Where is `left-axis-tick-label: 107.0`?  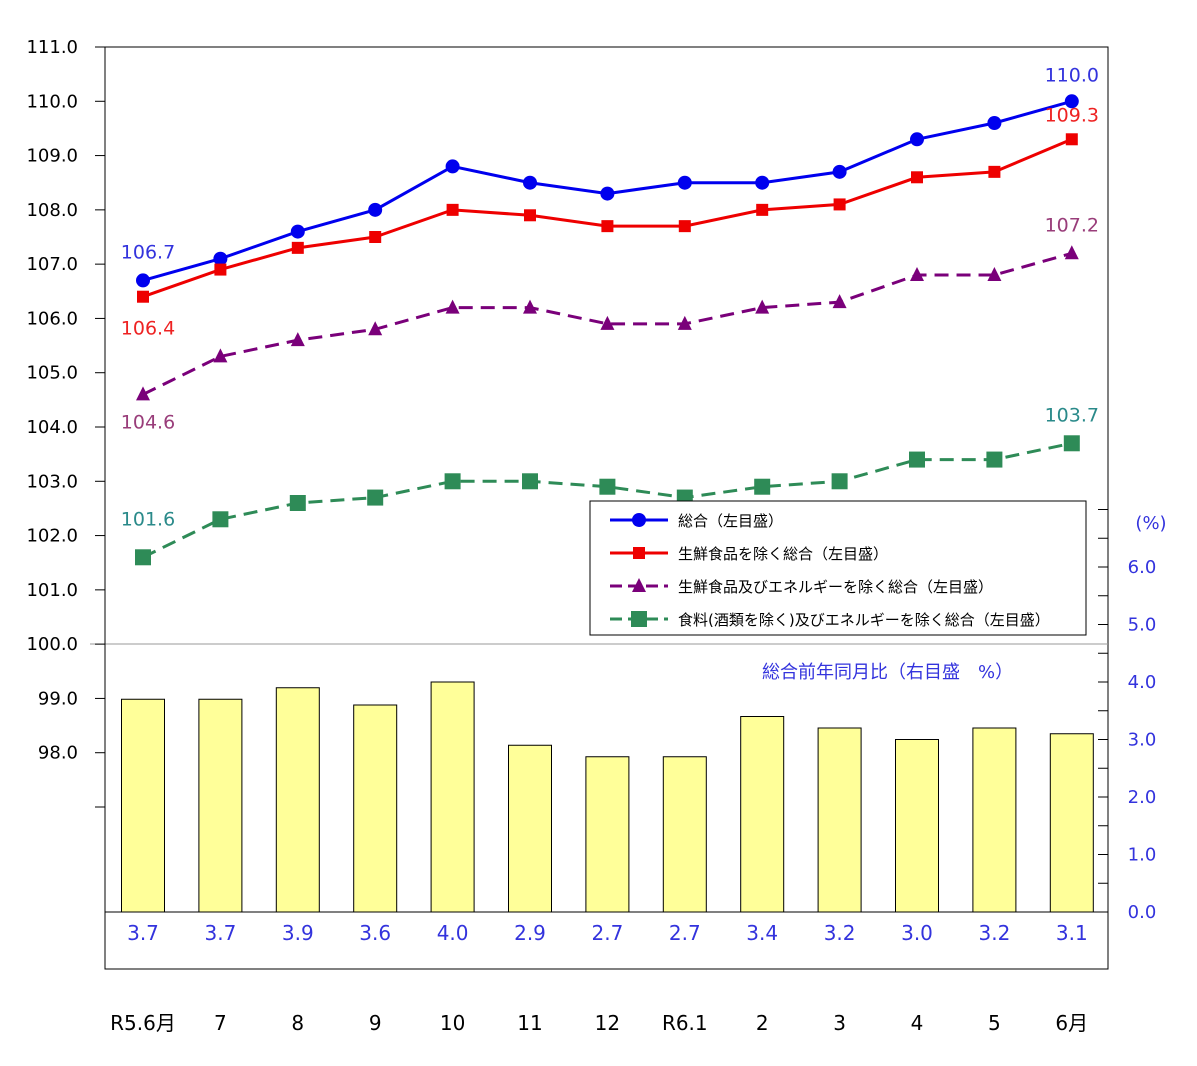
left-axis-tick-label: 107.0 is located at coordinates (52, 264).